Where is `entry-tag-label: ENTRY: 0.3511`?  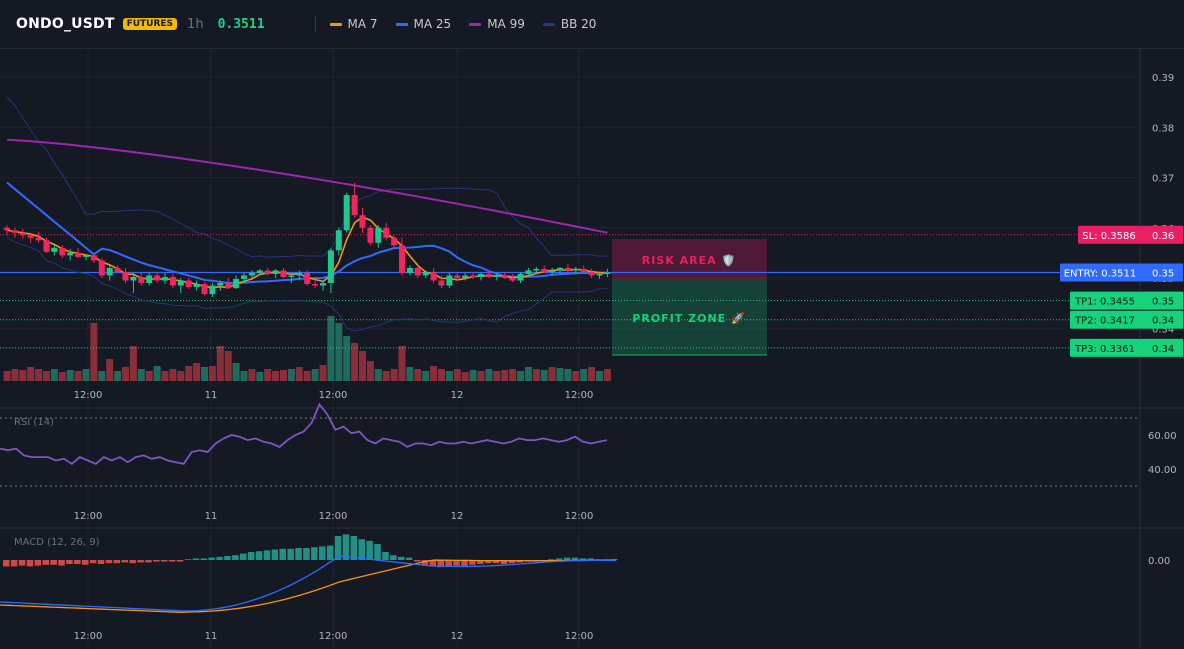
entry-tag-label: ENTRY: 0.3511 is located at coordinates (1100, 273).